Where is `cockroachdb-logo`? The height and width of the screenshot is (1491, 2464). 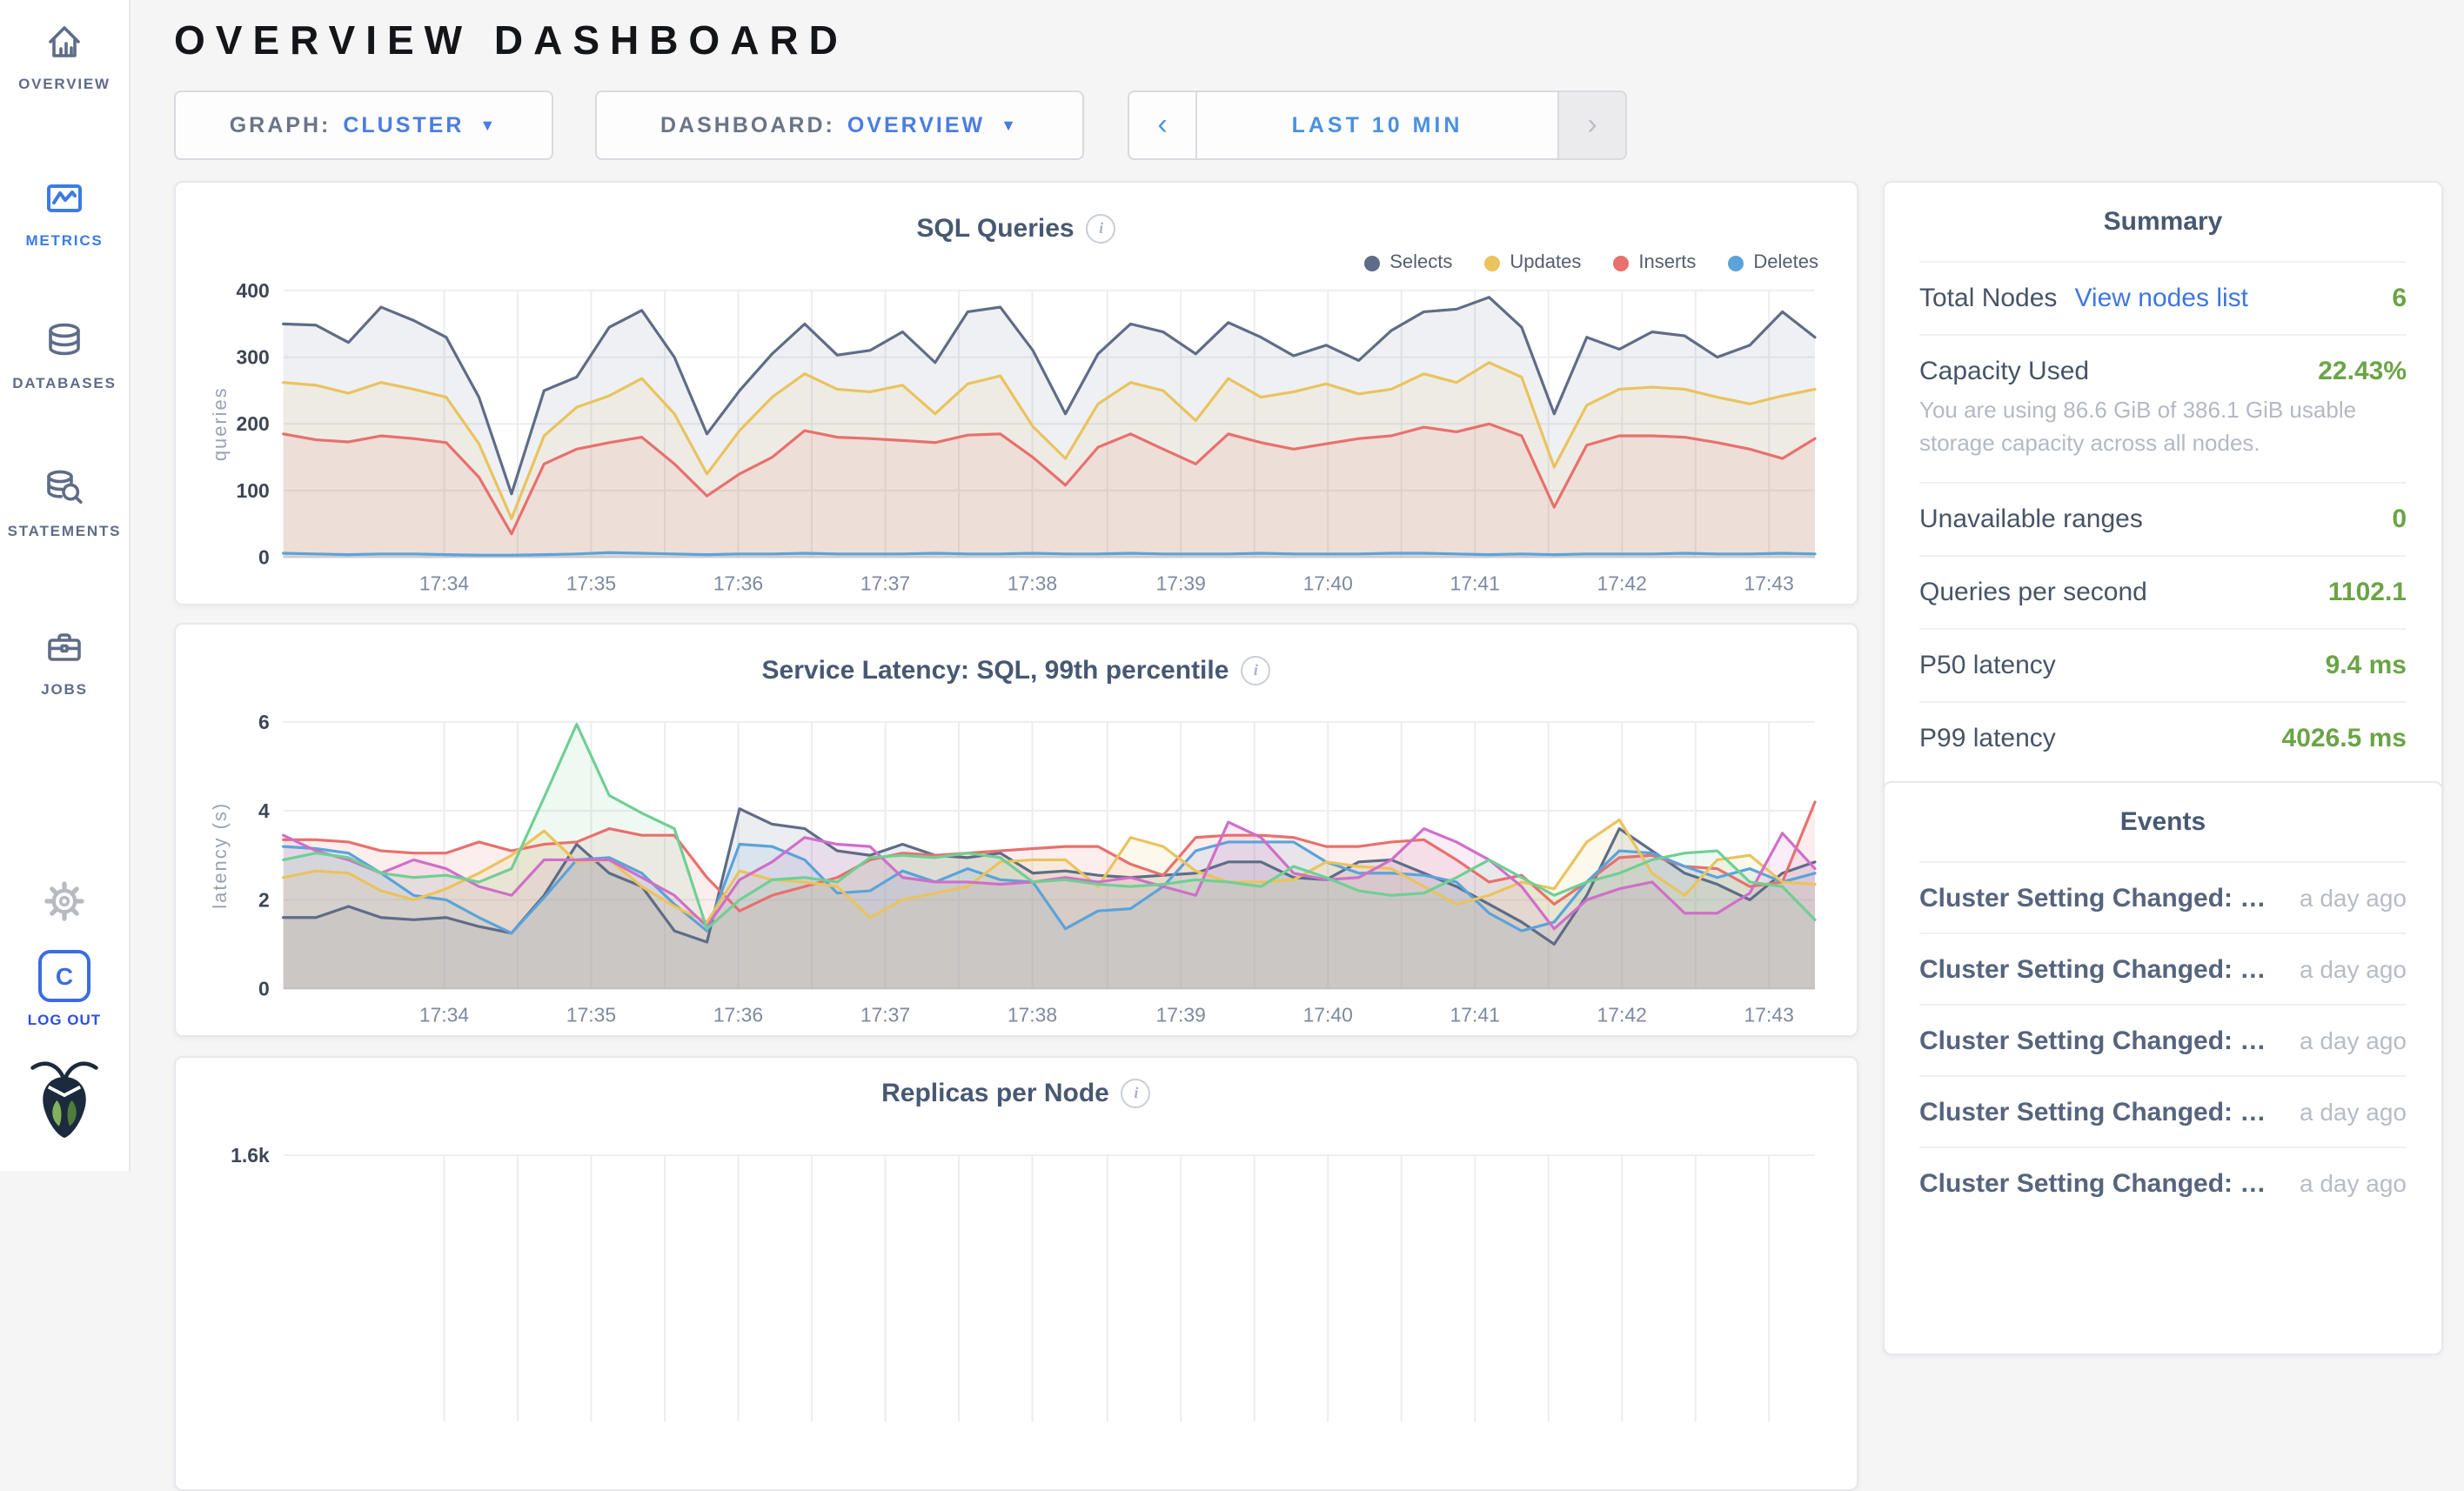 cockroachdb-logo is located at coordinates (64, 1102).